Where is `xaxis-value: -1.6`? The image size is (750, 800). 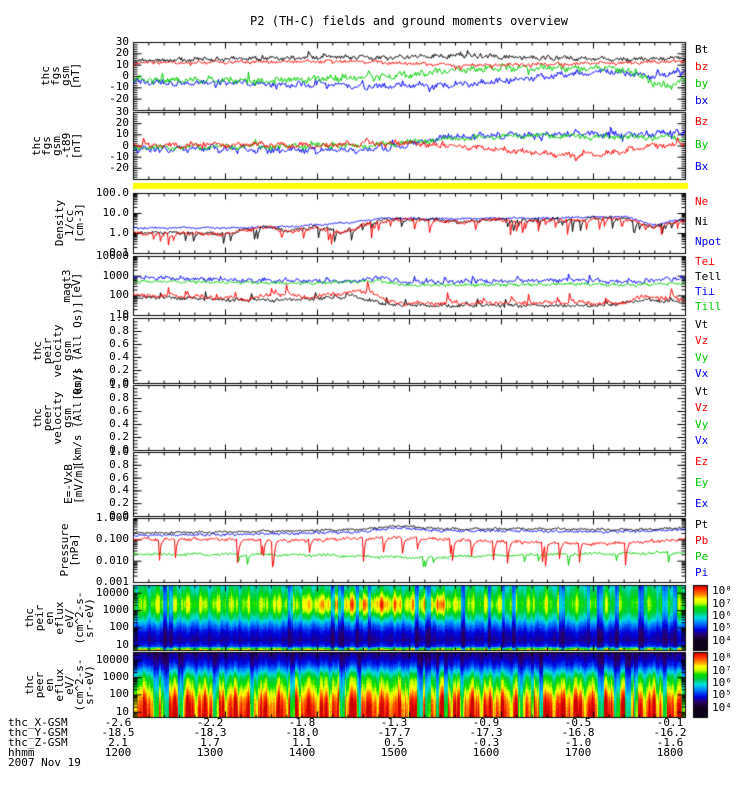 xaxis-value: -1.6 is located at coordinates (670, 742).